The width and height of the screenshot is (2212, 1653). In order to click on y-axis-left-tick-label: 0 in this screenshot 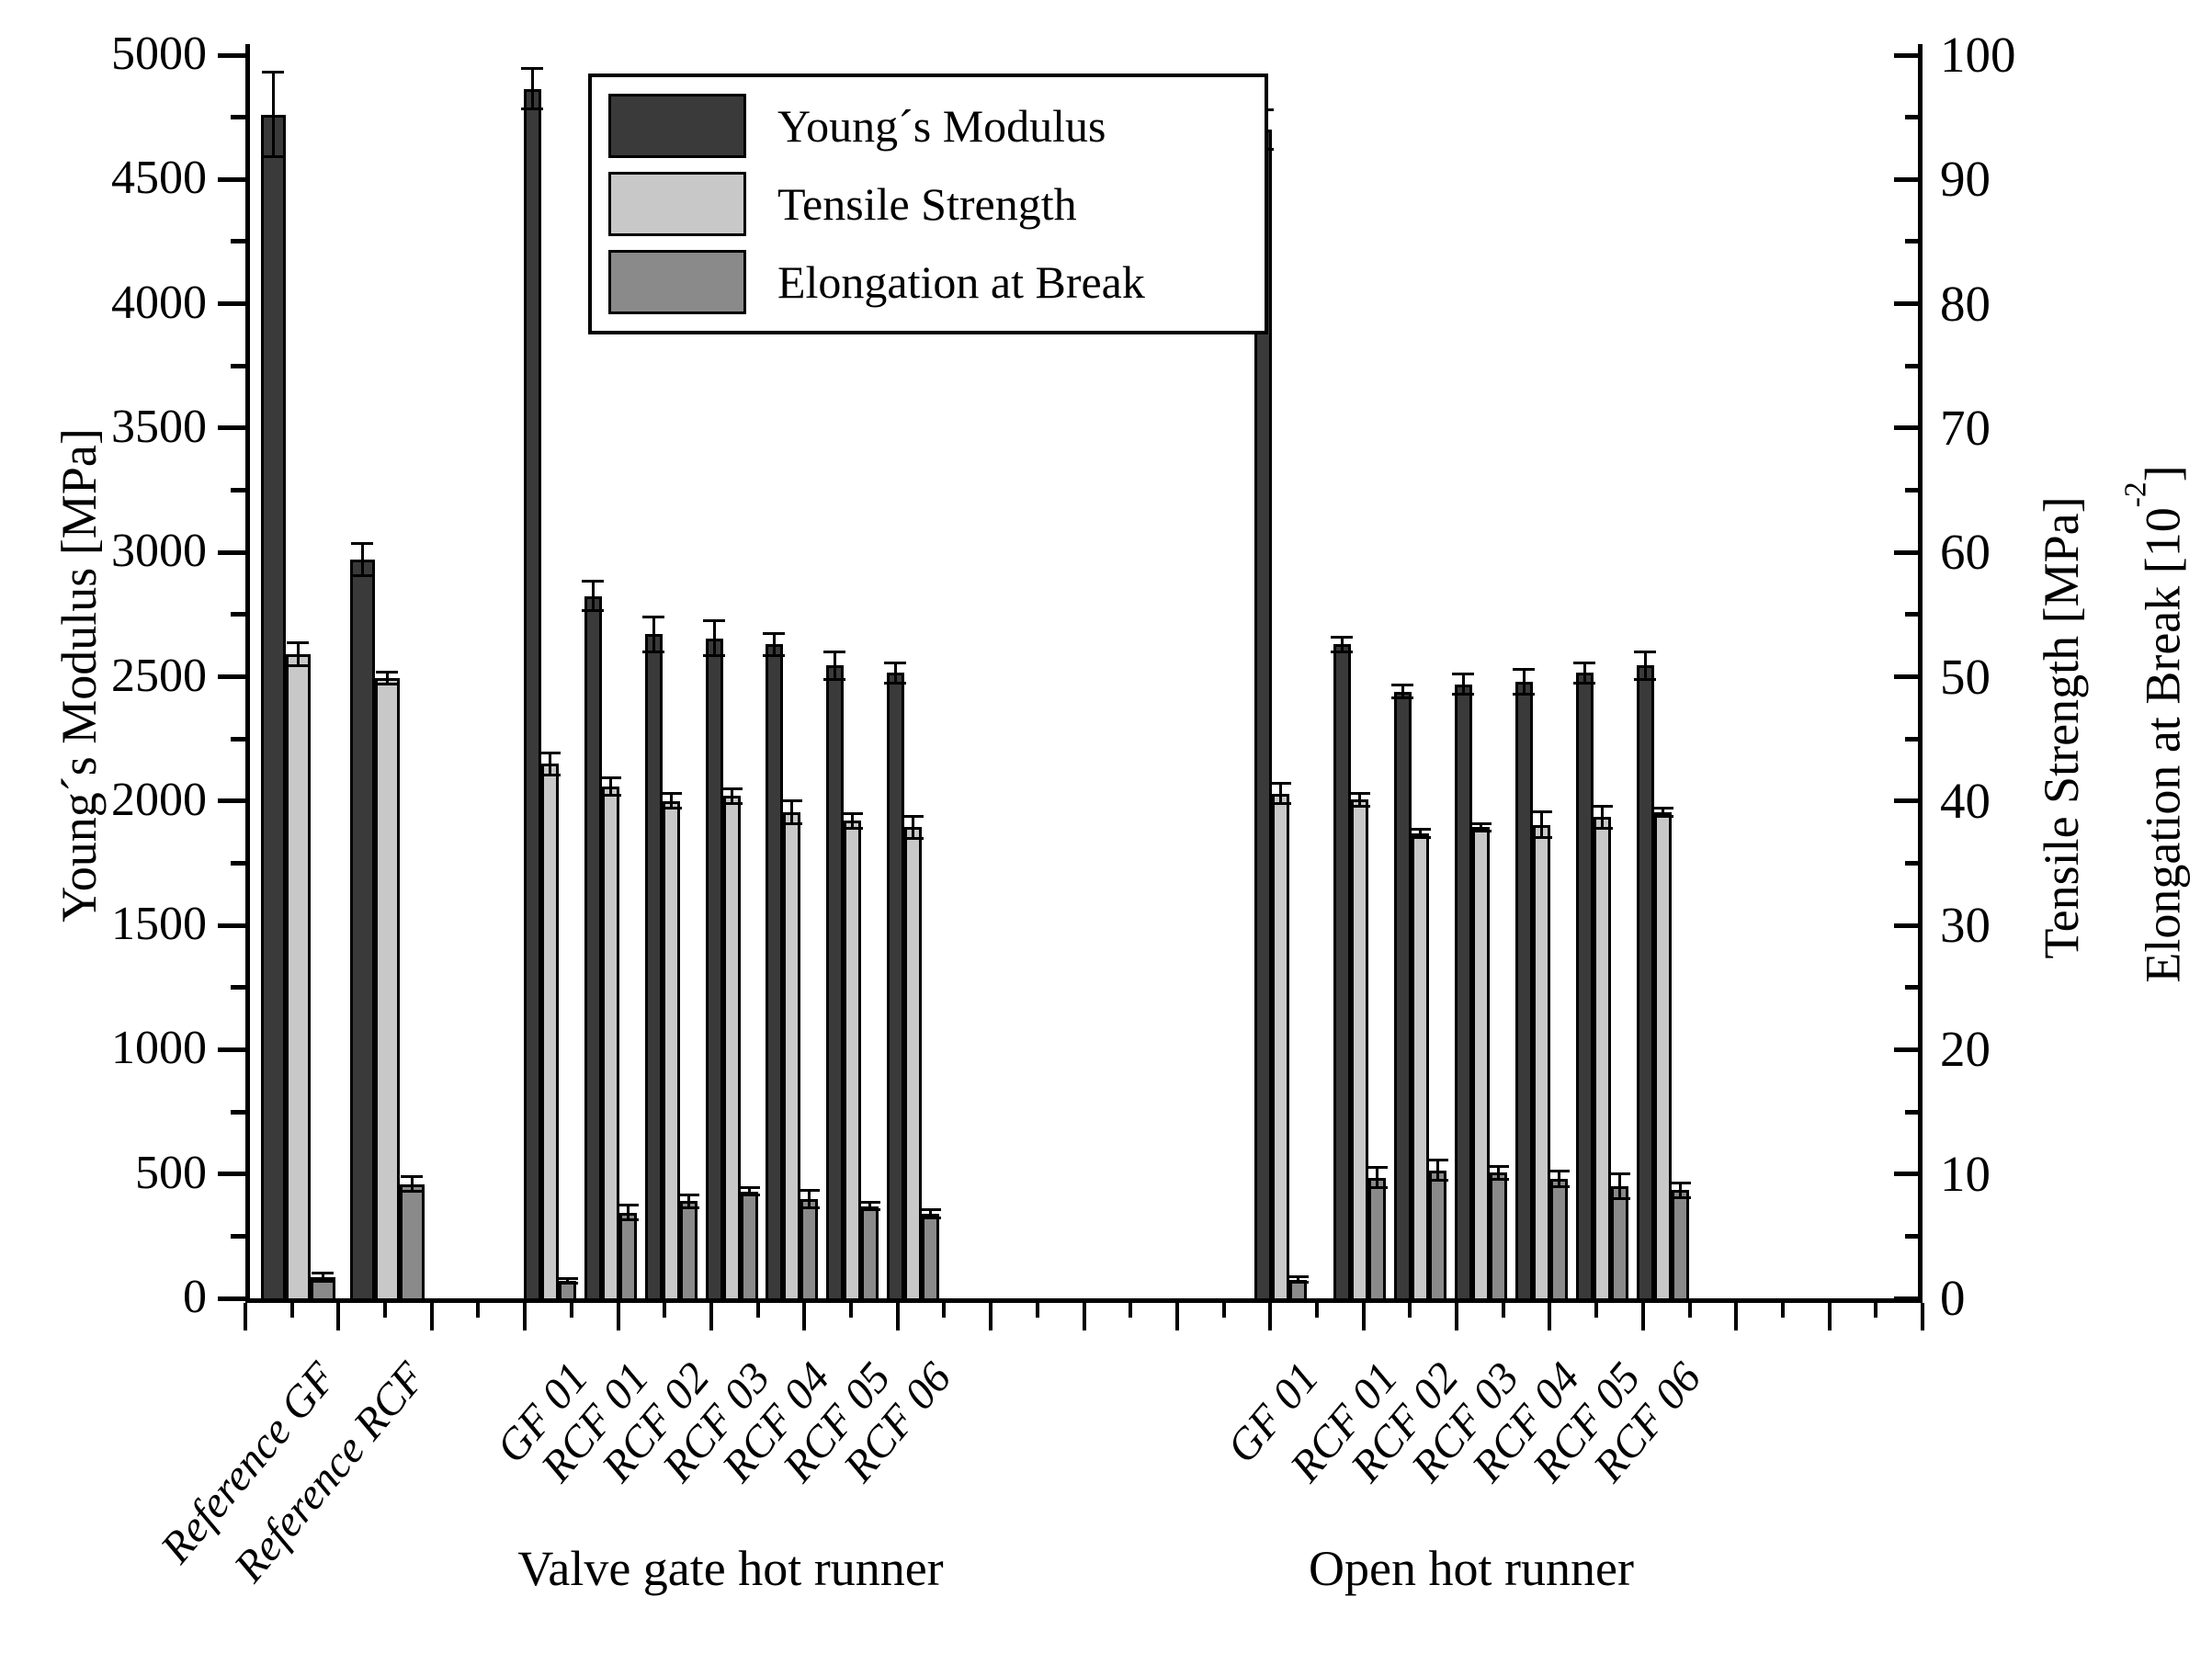, I will do `click(195, 1297)`.